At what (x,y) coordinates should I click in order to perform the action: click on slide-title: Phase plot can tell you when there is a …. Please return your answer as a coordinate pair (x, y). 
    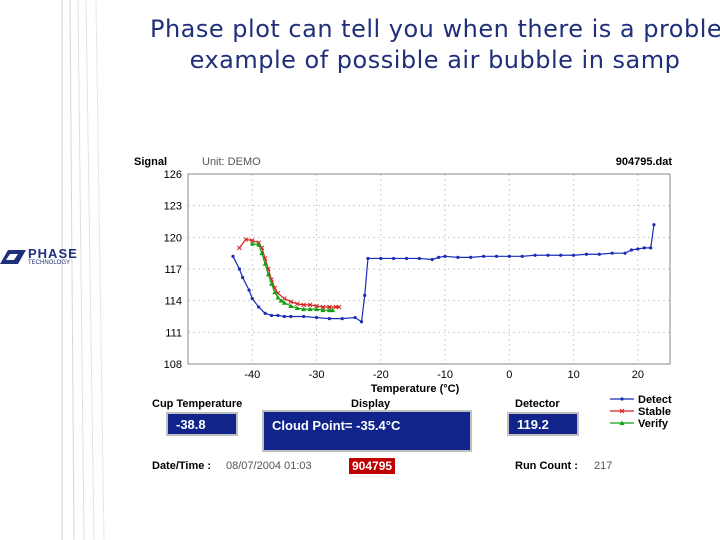
    Looking at the image, I should click on (435, 45).